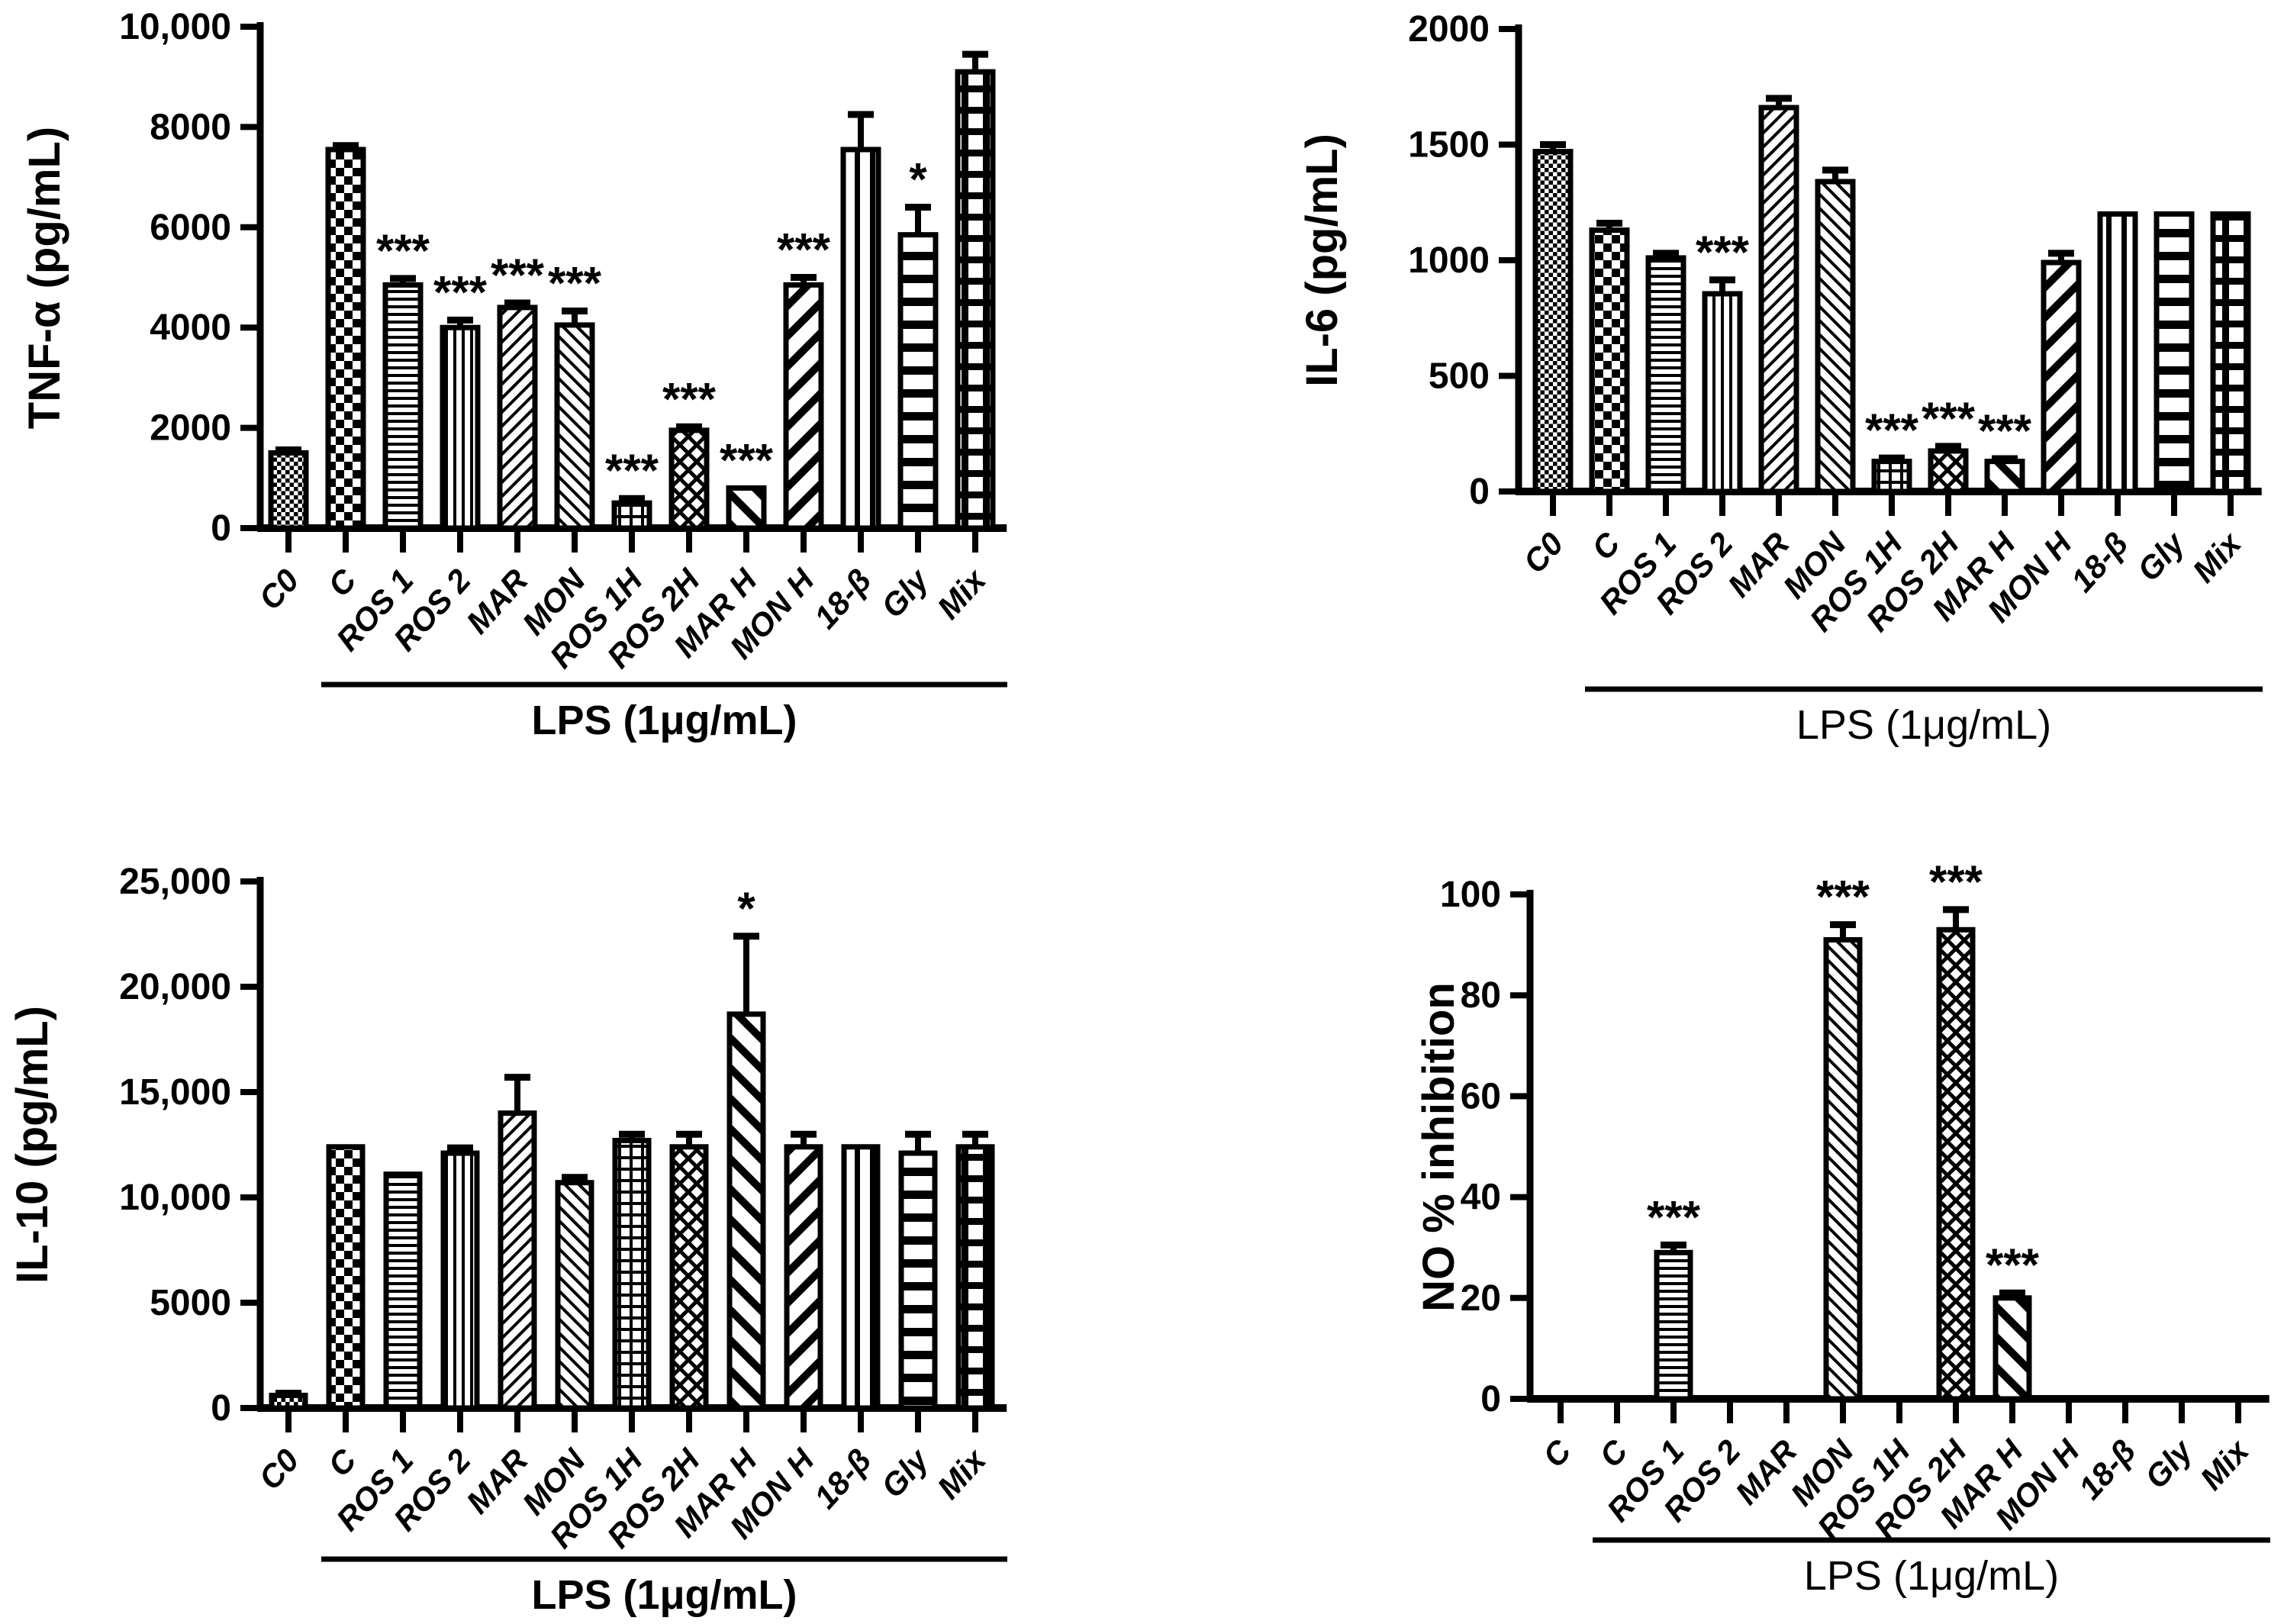  I want to click on y-tick-label: 80, so click(1481, 995).